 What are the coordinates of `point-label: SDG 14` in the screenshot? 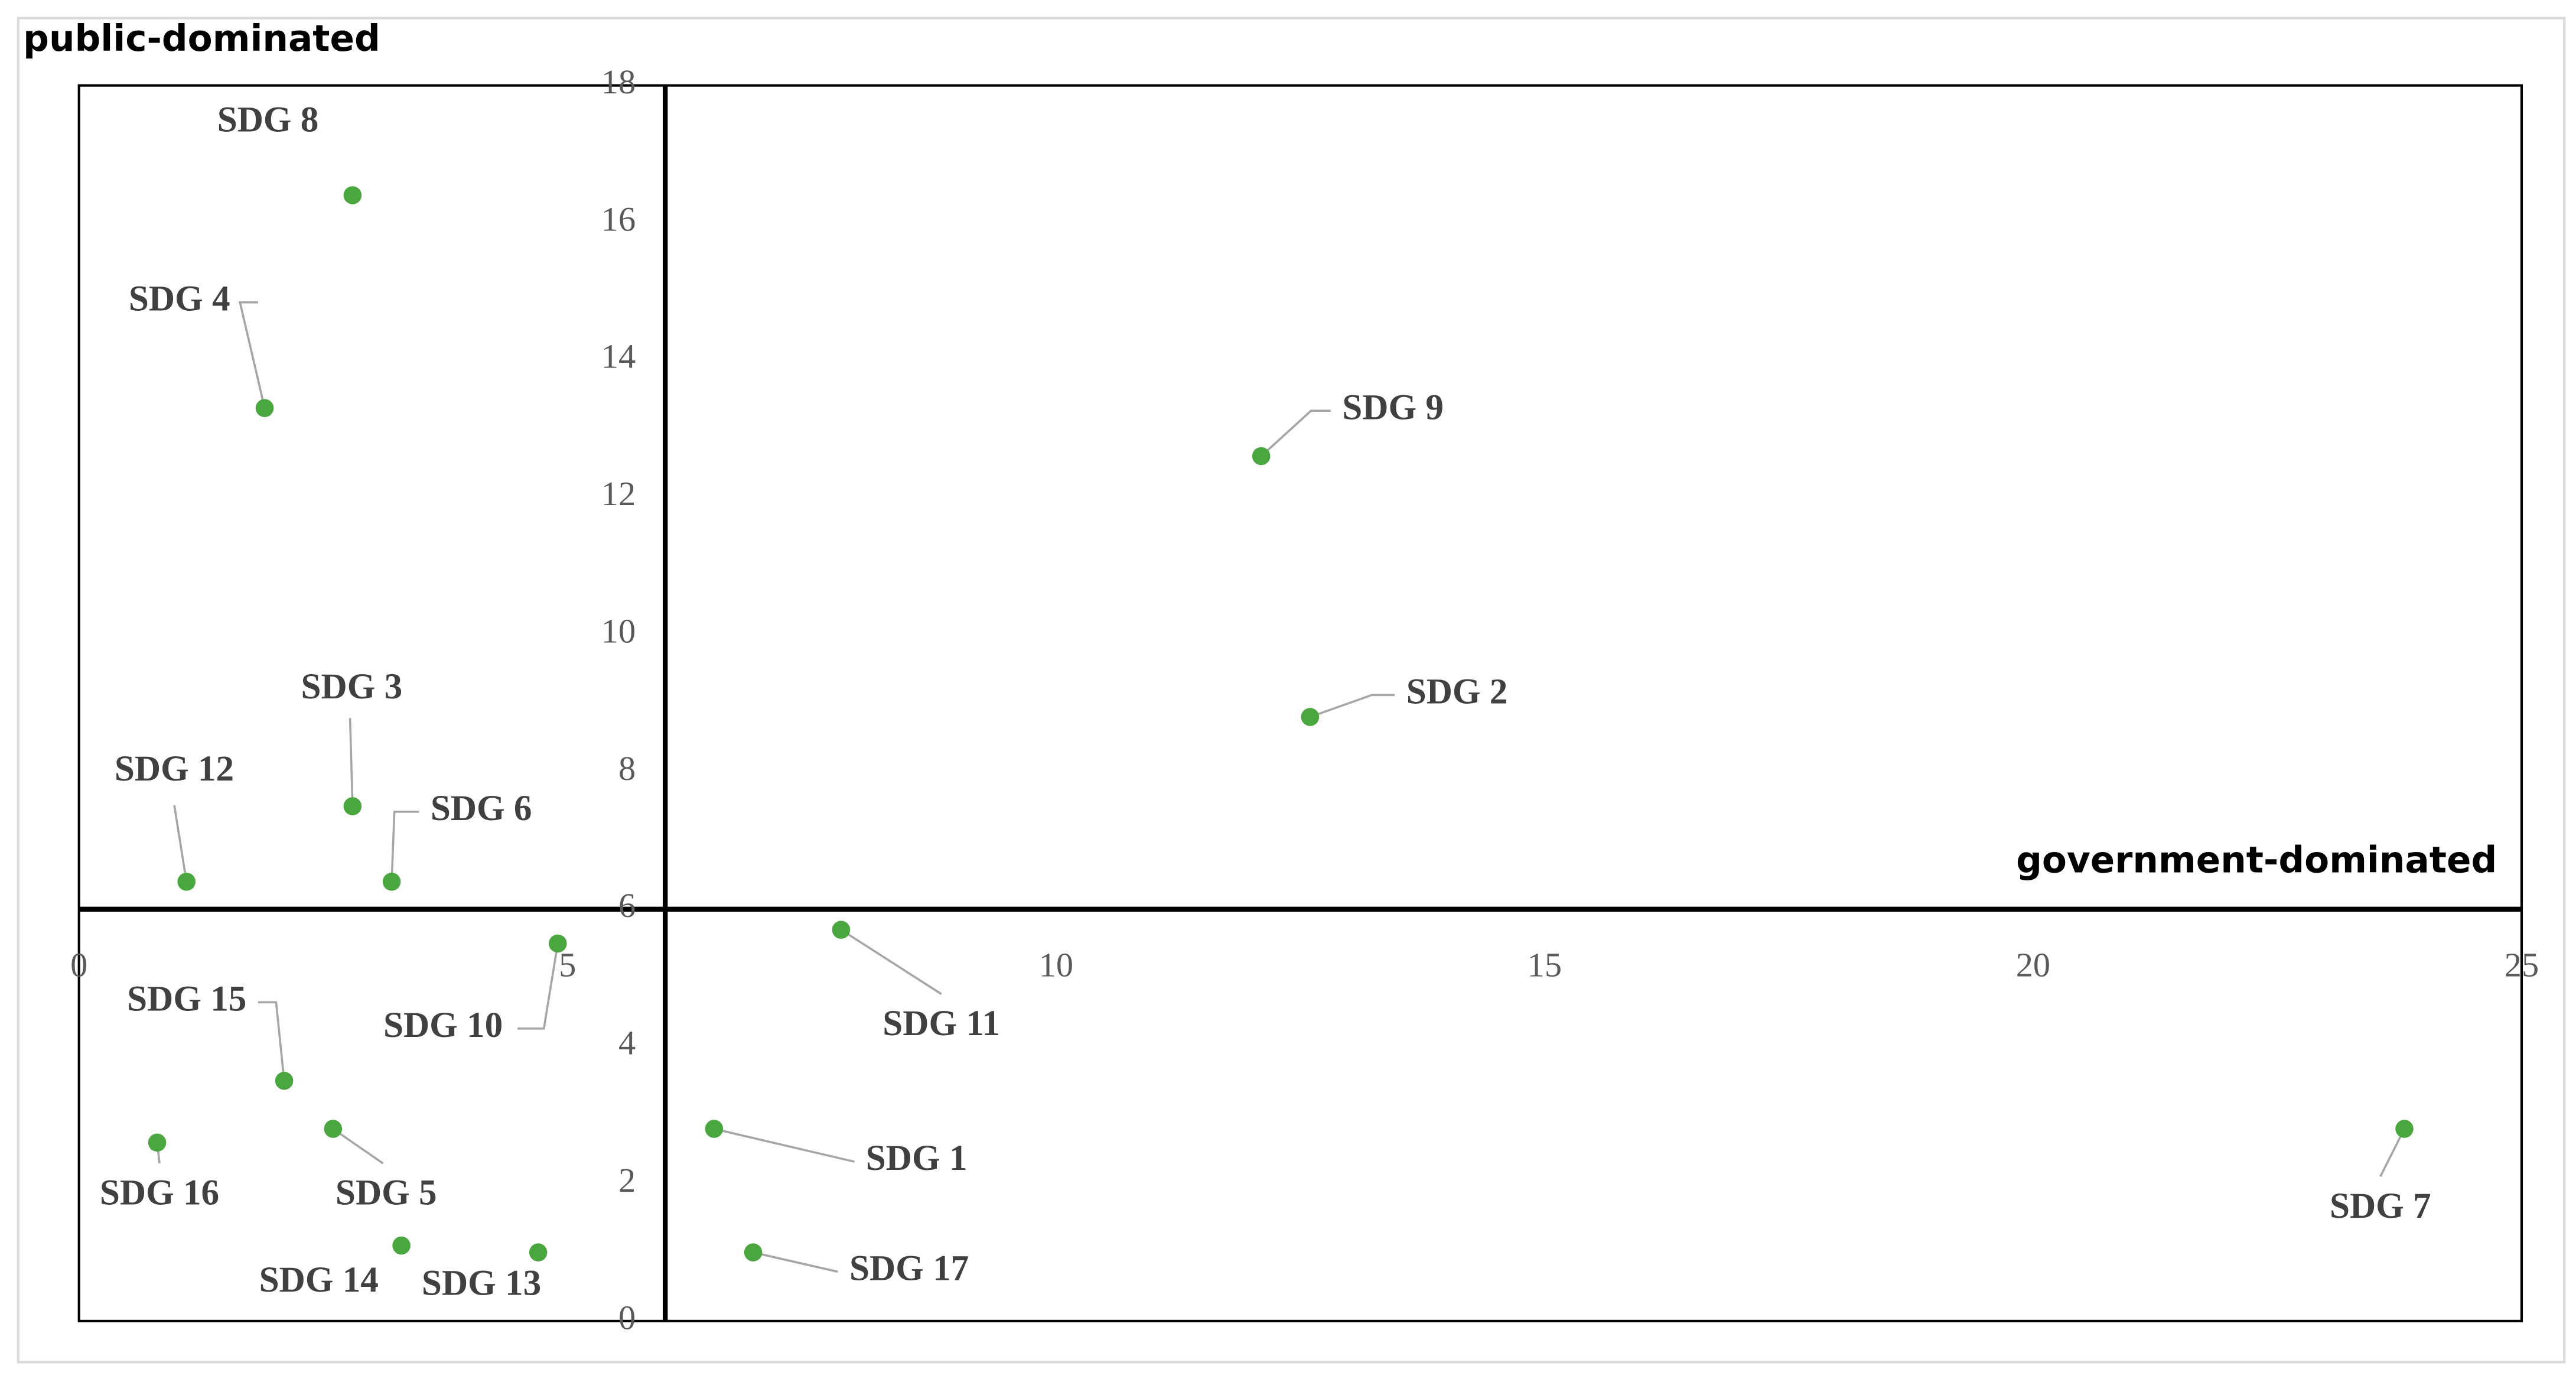 It's located at (319, 1280).